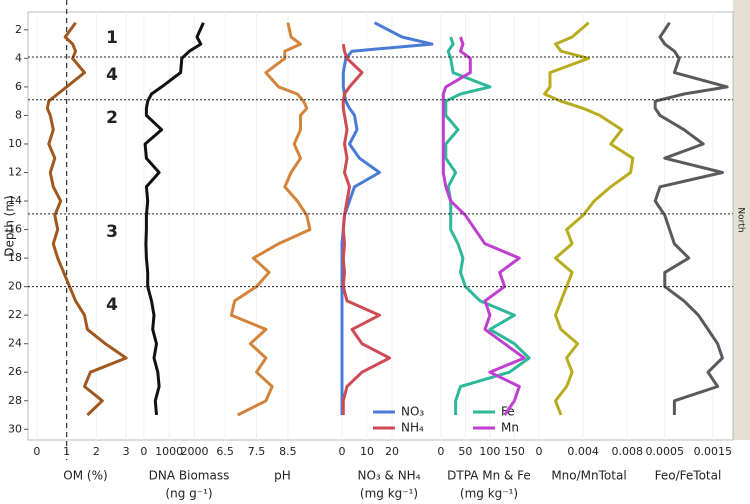 This screenshot has width=750, height=504. I want to click on x-tick-label: 0.0015, so click(713, 451).